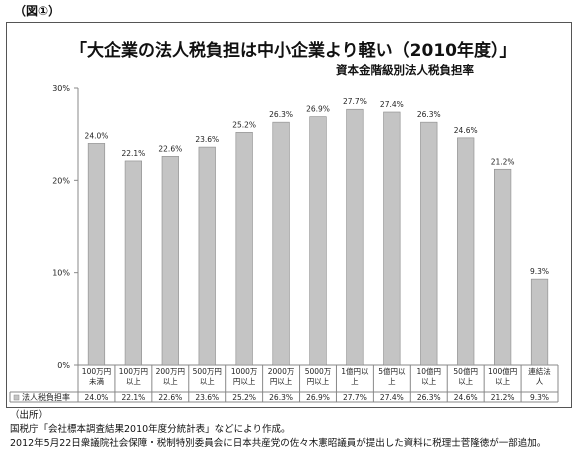 The width and height of the screenshot is (580, 451). Describe the element at coordinates (318, 371) in the screenshot. I see `x-tick-label: 5000万` at that location.